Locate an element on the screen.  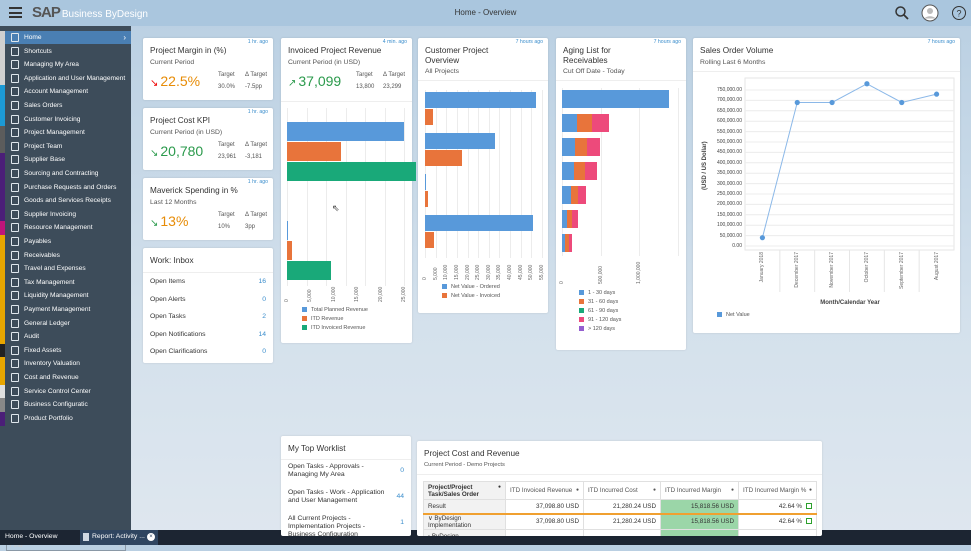
inbox-count: 14 is located at coordinates (262, 334).